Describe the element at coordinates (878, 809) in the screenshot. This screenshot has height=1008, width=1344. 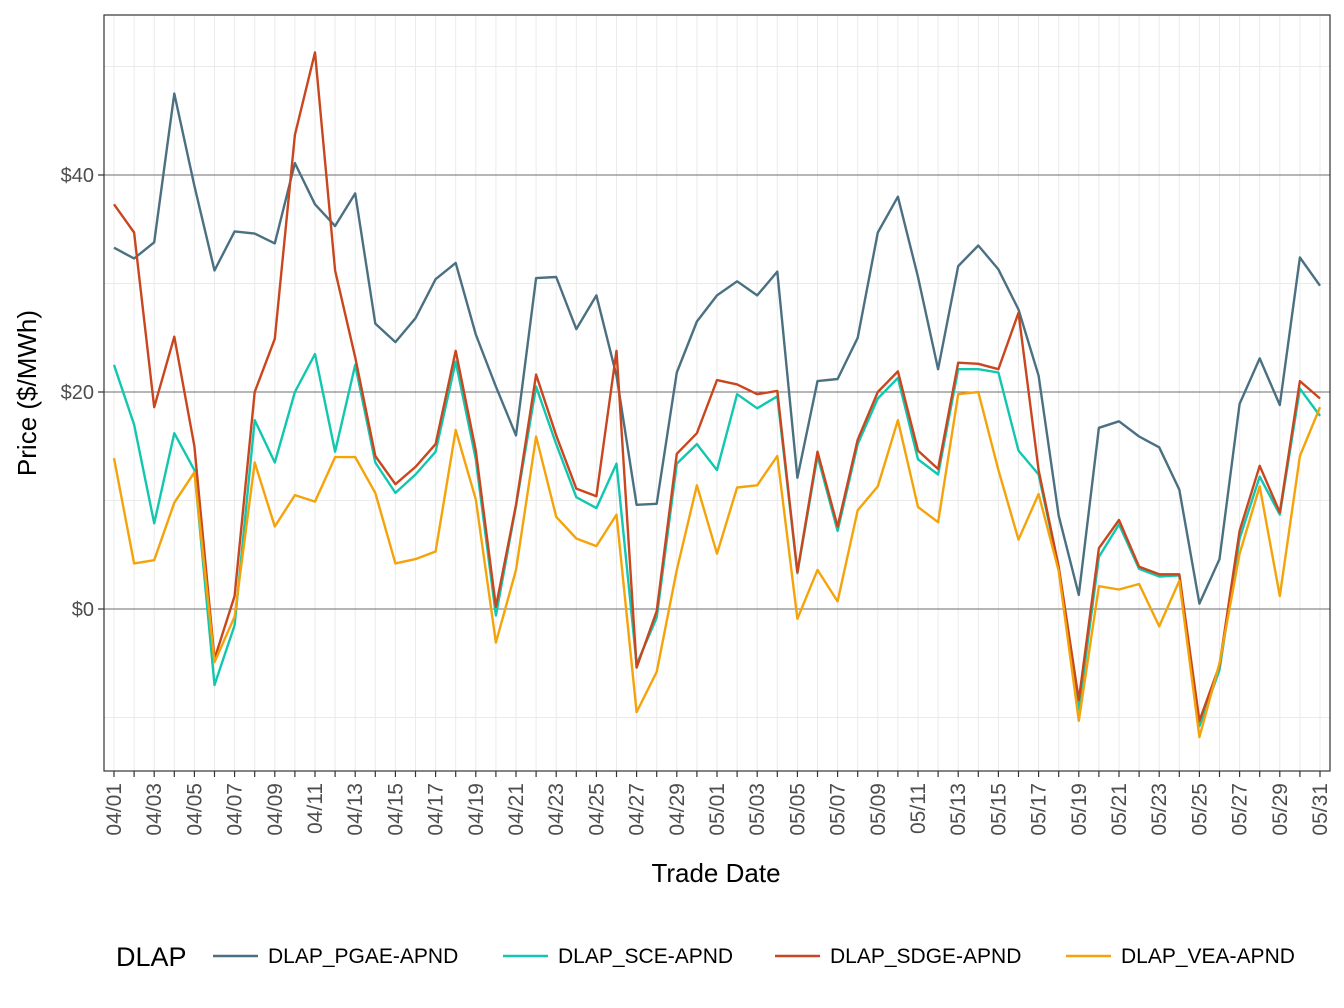
I see `x-tick-label: 05/09` at that location.